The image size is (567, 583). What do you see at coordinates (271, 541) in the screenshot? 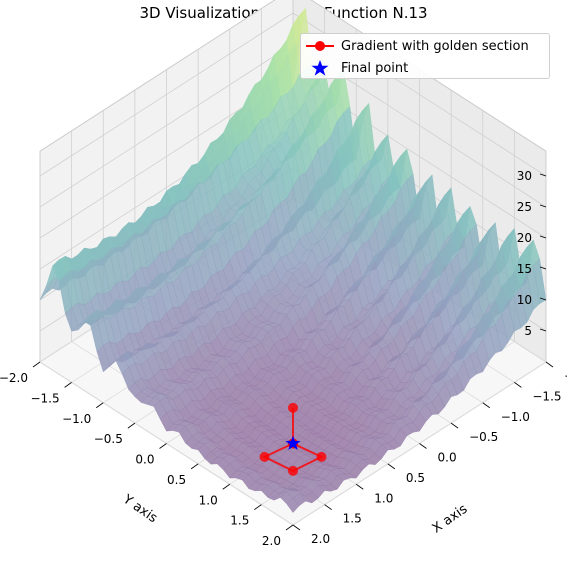
I see `y-tick-label: 2.0` at bounding box center [271, 541].